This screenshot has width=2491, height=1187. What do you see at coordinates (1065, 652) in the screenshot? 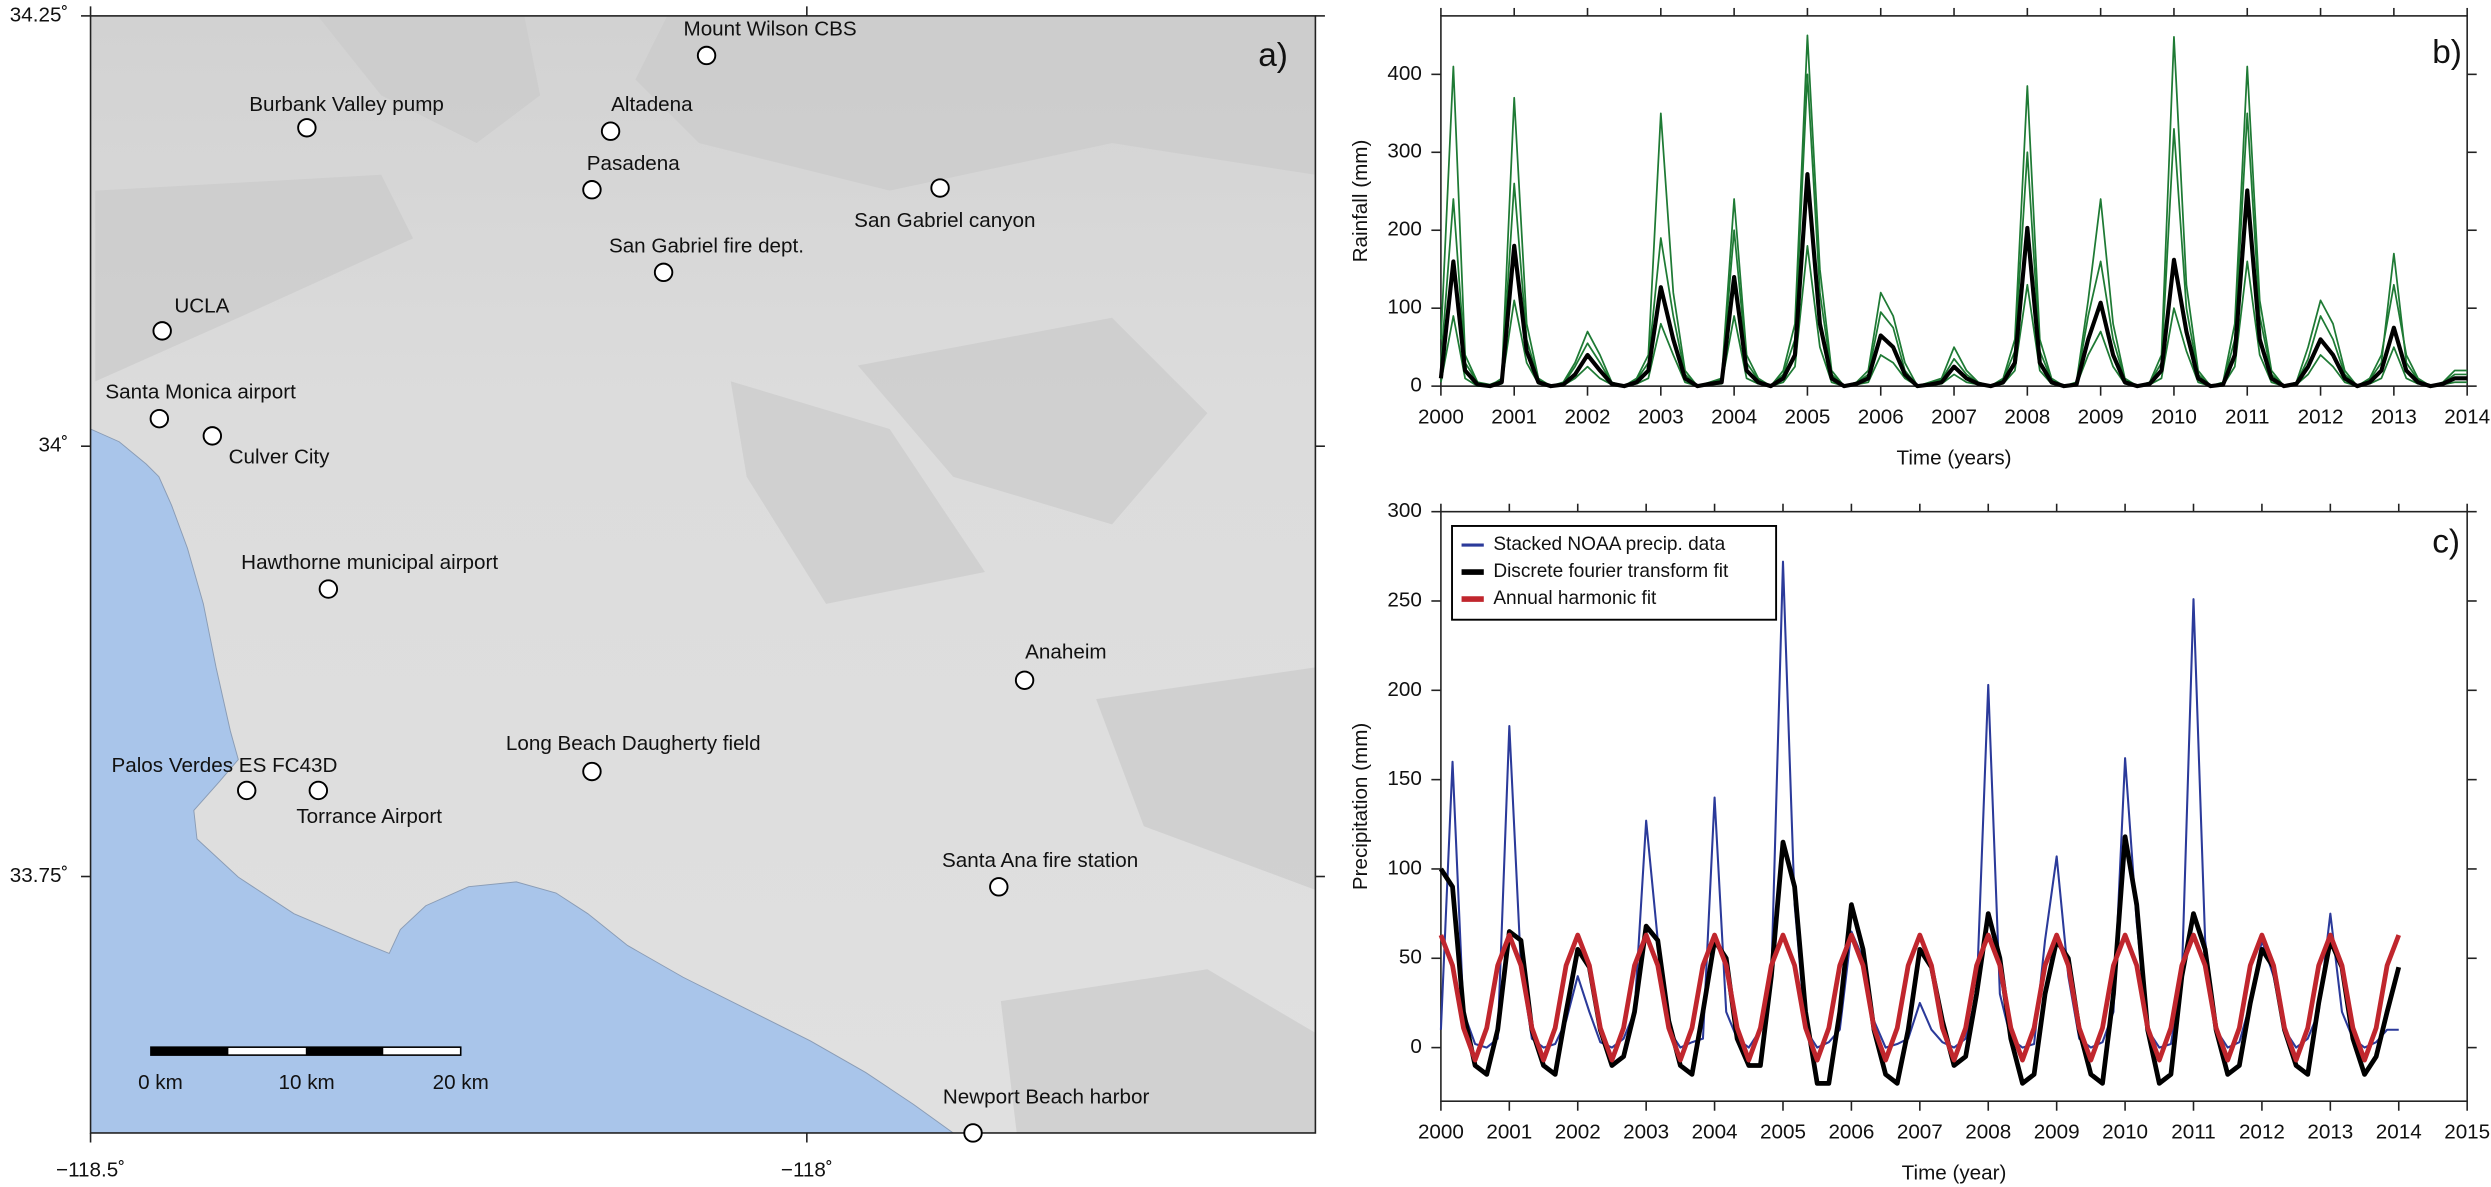
I see `station-label: Anaheim` at bounding box center [1065, 652].